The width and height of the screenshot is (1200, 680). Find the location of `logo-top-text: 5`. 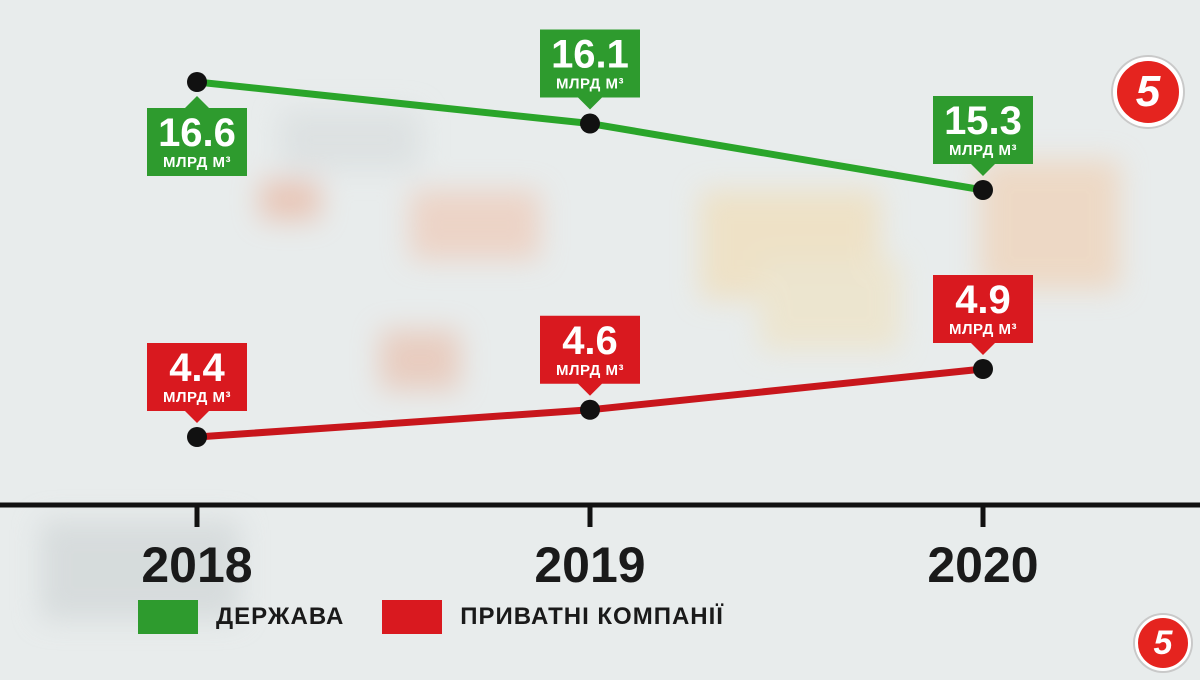

logo-top-text: 5 is located at coordinates (1148, 91).